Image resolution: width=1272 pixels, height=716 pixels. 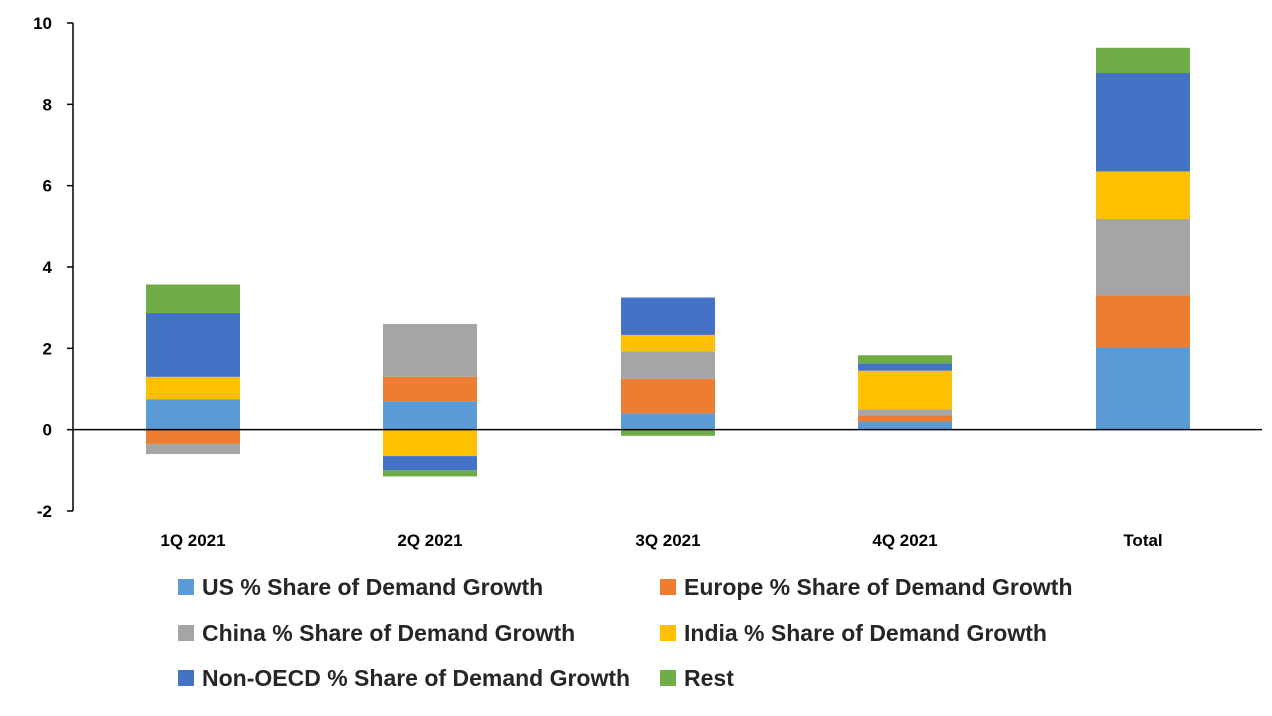 I want to click on legend-label-rest: Rest, so click(x=709, y=677).